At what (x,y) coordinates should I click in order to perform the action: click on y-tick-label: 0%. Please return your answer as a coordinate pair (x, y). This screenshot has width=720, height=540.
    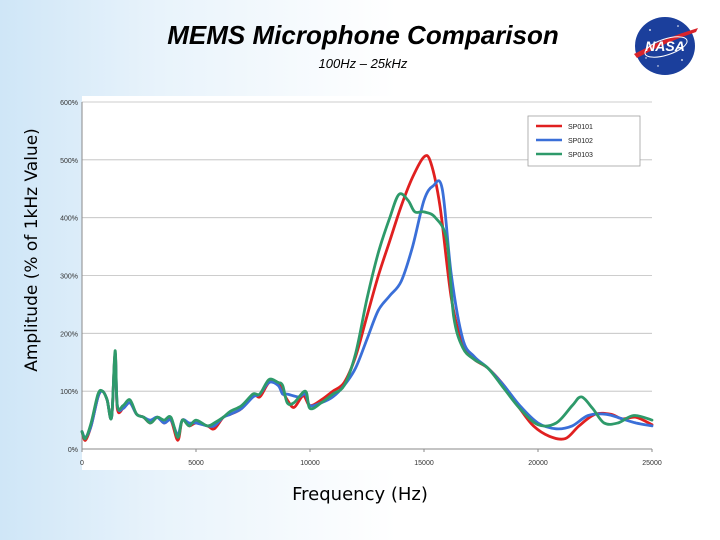
    Looking at the image, I should click on (73, 450).